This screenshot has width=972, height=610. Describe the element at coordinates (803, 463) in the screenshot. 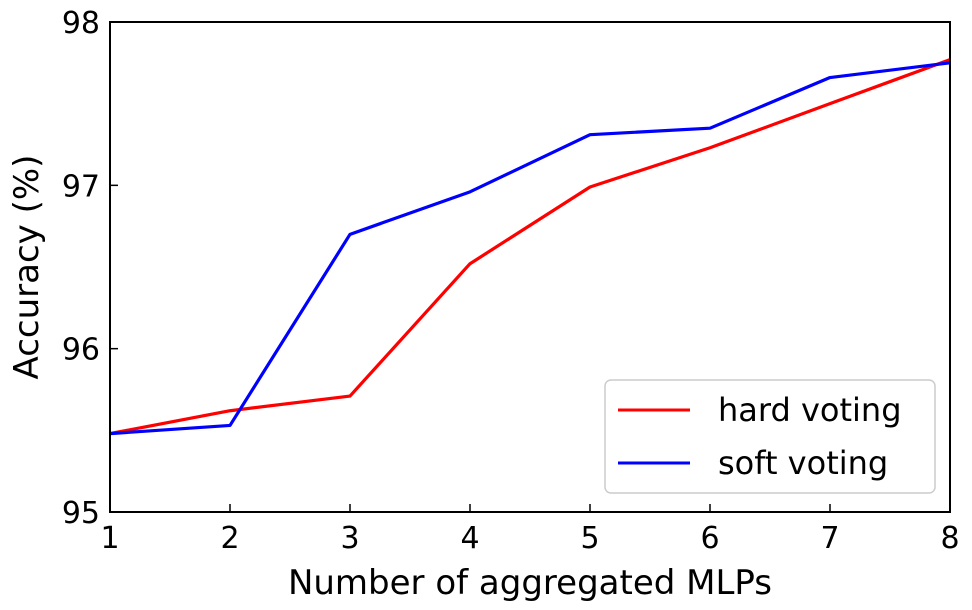

I see `legend-label-soft-voting: soft voting` at that location.